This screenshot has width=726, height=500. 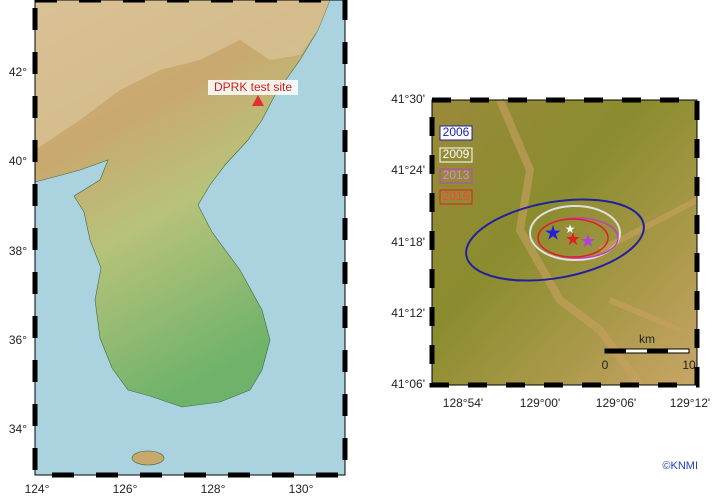 I want to click on lat-label: 40°, so click(x=18, y=161).